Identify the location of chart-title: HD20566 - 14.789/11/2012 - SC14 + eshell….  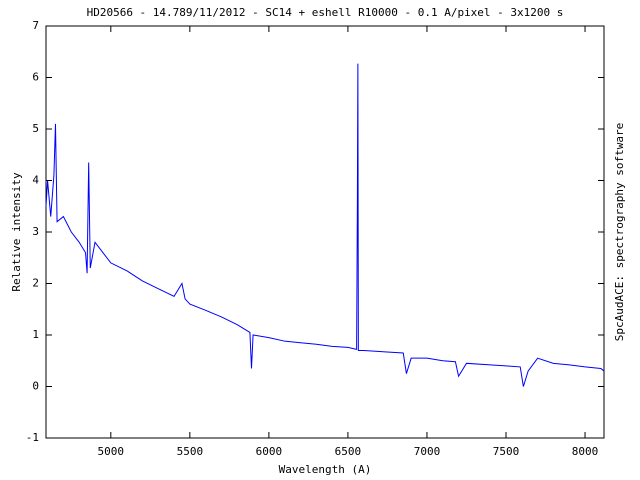
(325, 12).